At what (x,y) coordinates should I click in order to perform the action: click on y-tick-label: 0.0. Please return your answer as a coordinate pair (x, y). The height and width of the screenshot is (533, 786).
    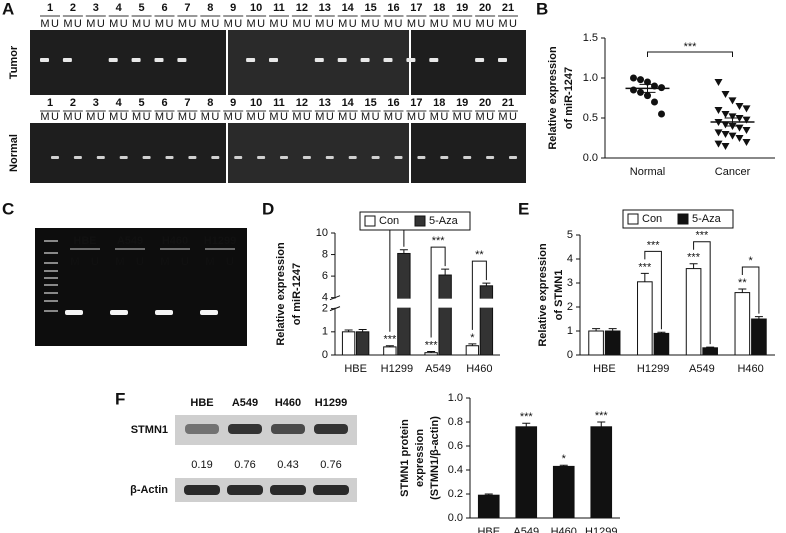
    Looking at the image, I should click on (455, 518).